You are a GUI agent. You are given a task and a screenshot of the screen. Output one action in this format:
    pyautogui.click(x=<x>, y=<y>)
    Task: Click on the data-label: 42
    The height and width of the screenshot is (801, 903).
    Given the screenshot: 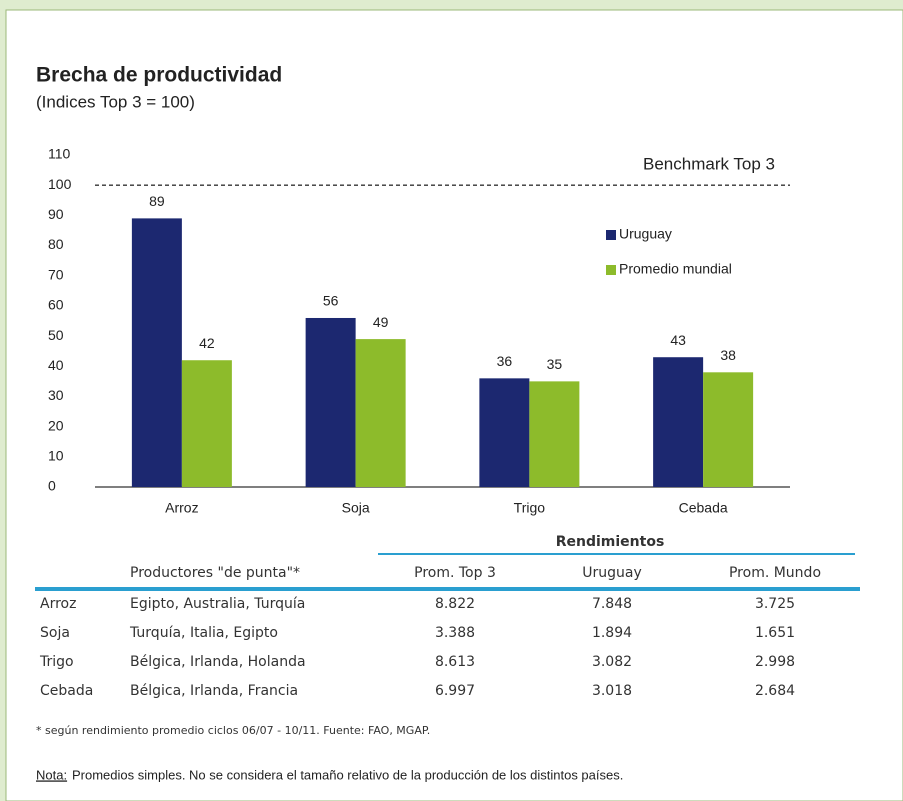 What is the action you would take?
    pyautogui.click(x=207, y=343)
    